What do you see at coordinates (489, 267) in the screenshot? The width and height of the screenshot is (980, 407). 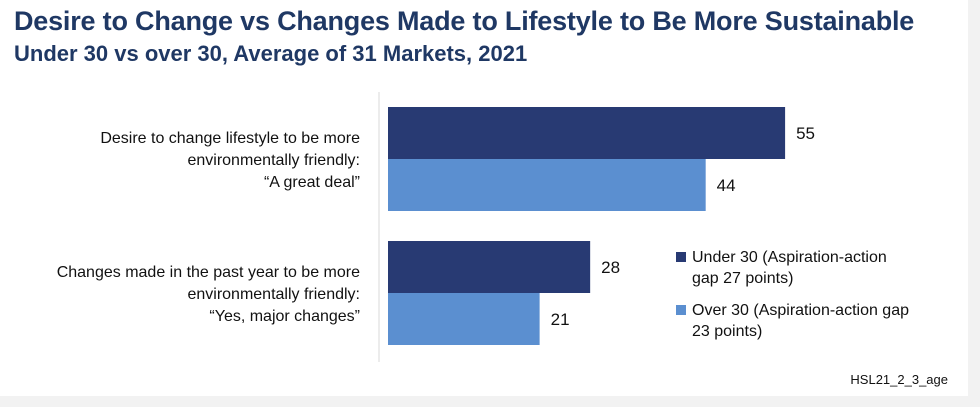 I see `bar-under-30-changes` at bounding box center [489, 267].